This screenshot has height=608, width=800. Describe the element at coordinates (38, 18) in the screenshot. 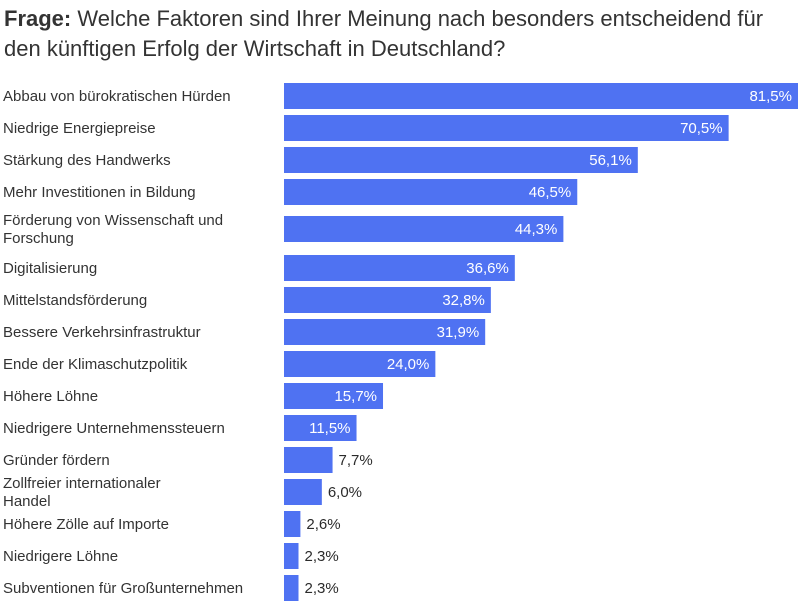

I see `title-prefix: Frage:` at that location.